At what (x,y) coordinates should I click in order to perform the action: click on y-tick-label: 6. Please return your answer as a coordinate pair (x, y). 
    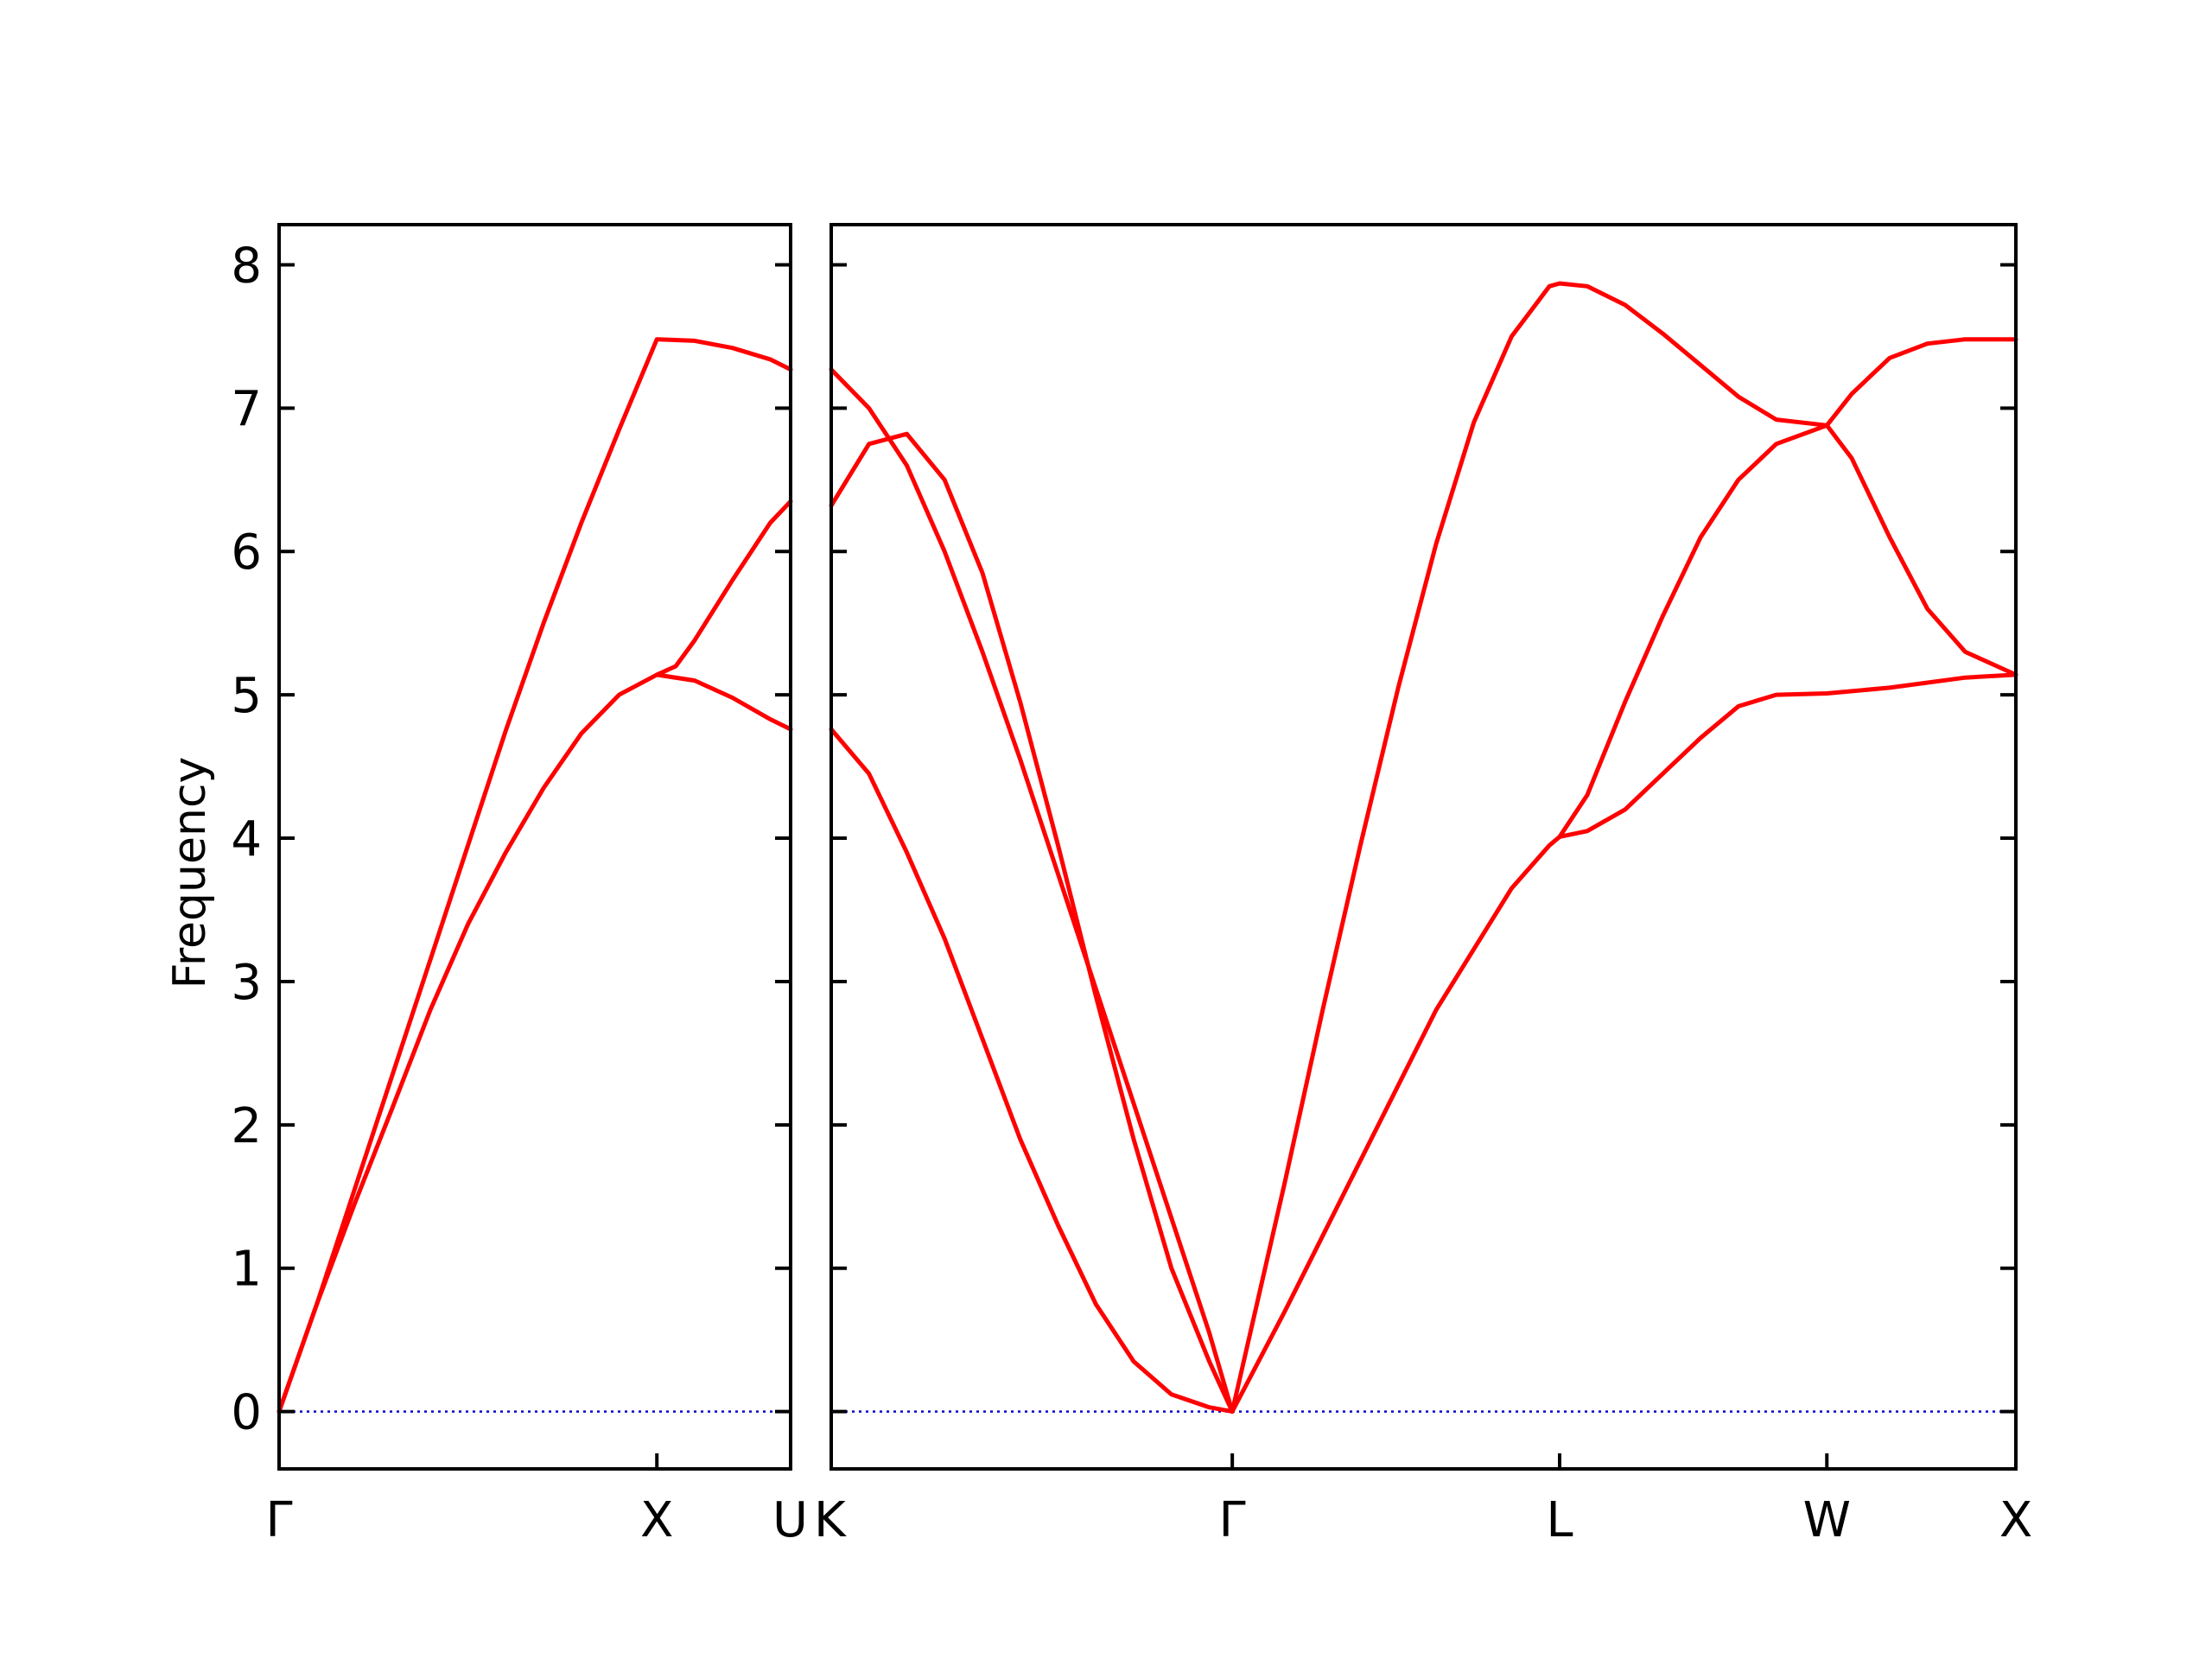
    Looking at the image, I should click on (246, 552).